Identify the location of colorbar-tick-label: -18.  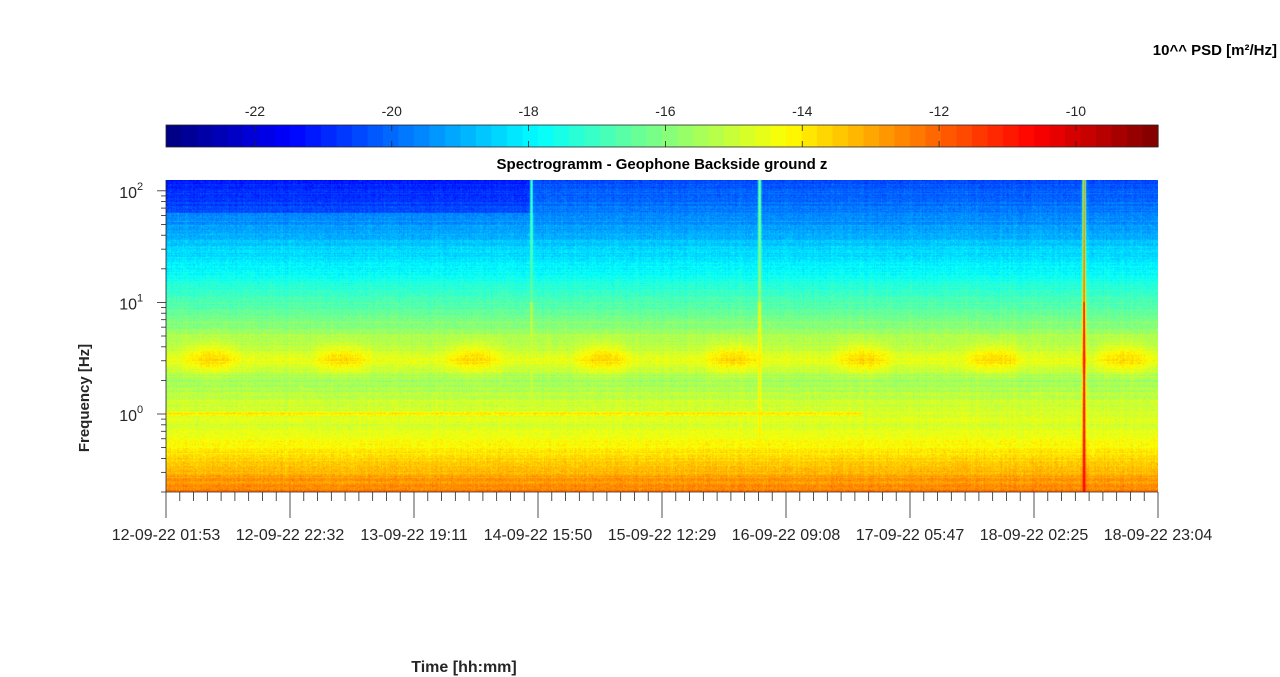
(528, 111).